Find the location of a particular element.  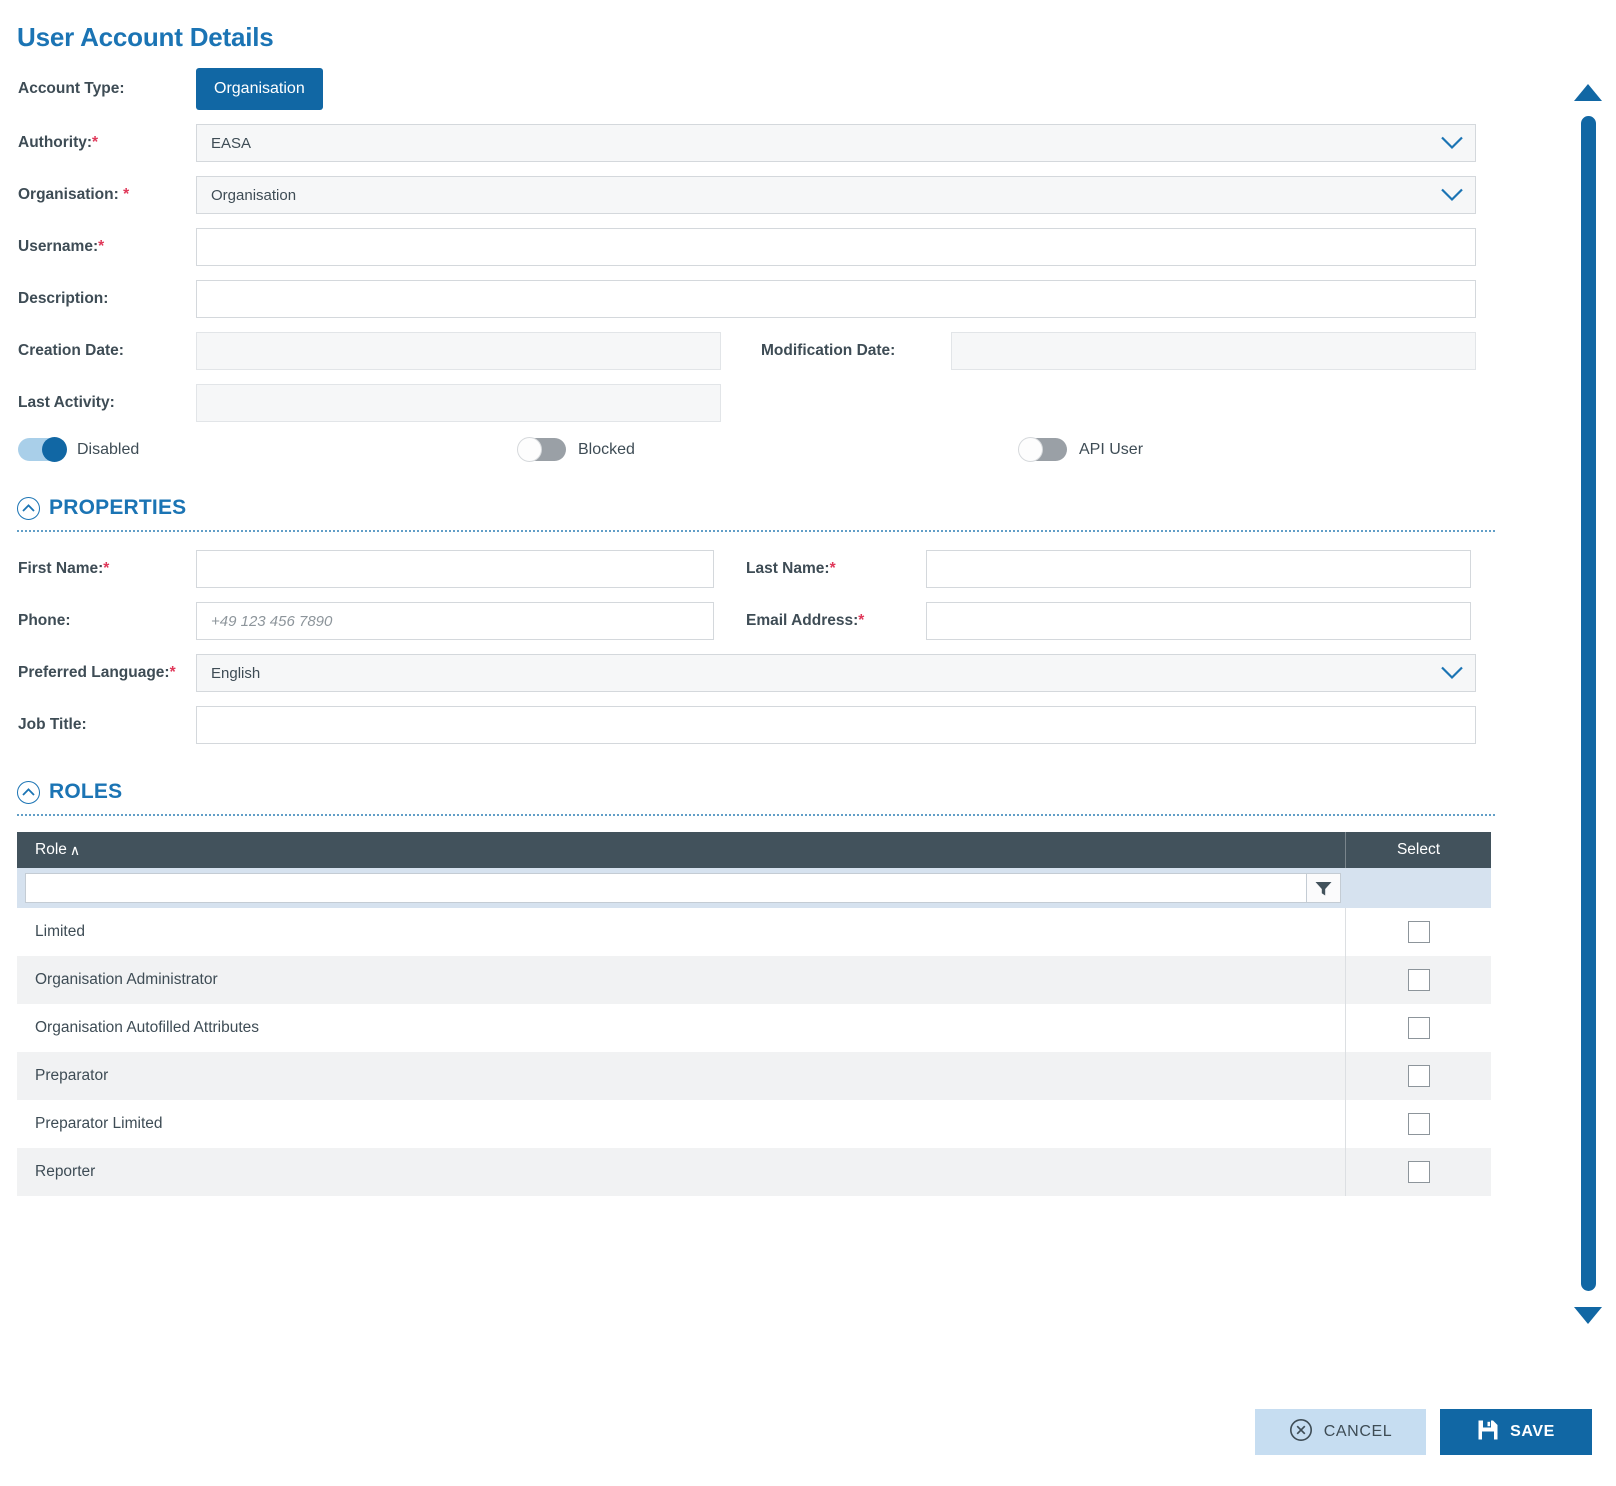

label-job-title: Job Title: is located at coordinates (52, 724).